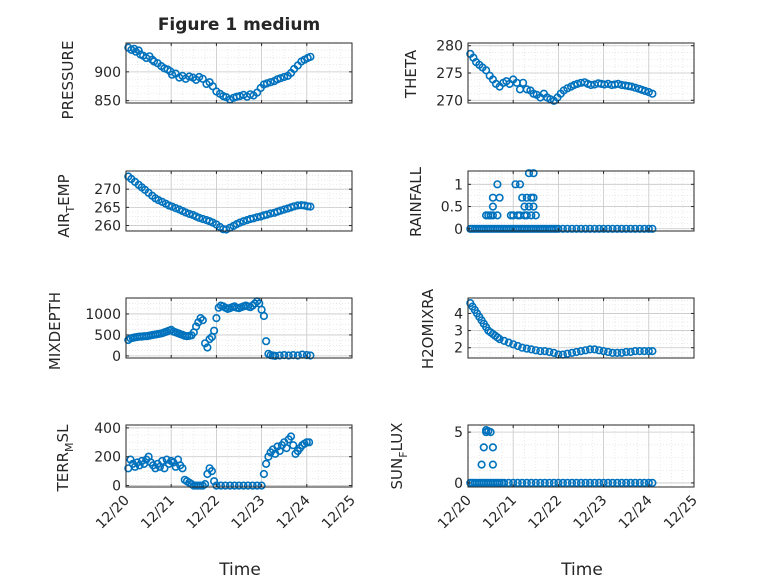 This screenshot has height=583, width=778. I want to click on ylabel-sun-tail: LUX, so click(397, 437).